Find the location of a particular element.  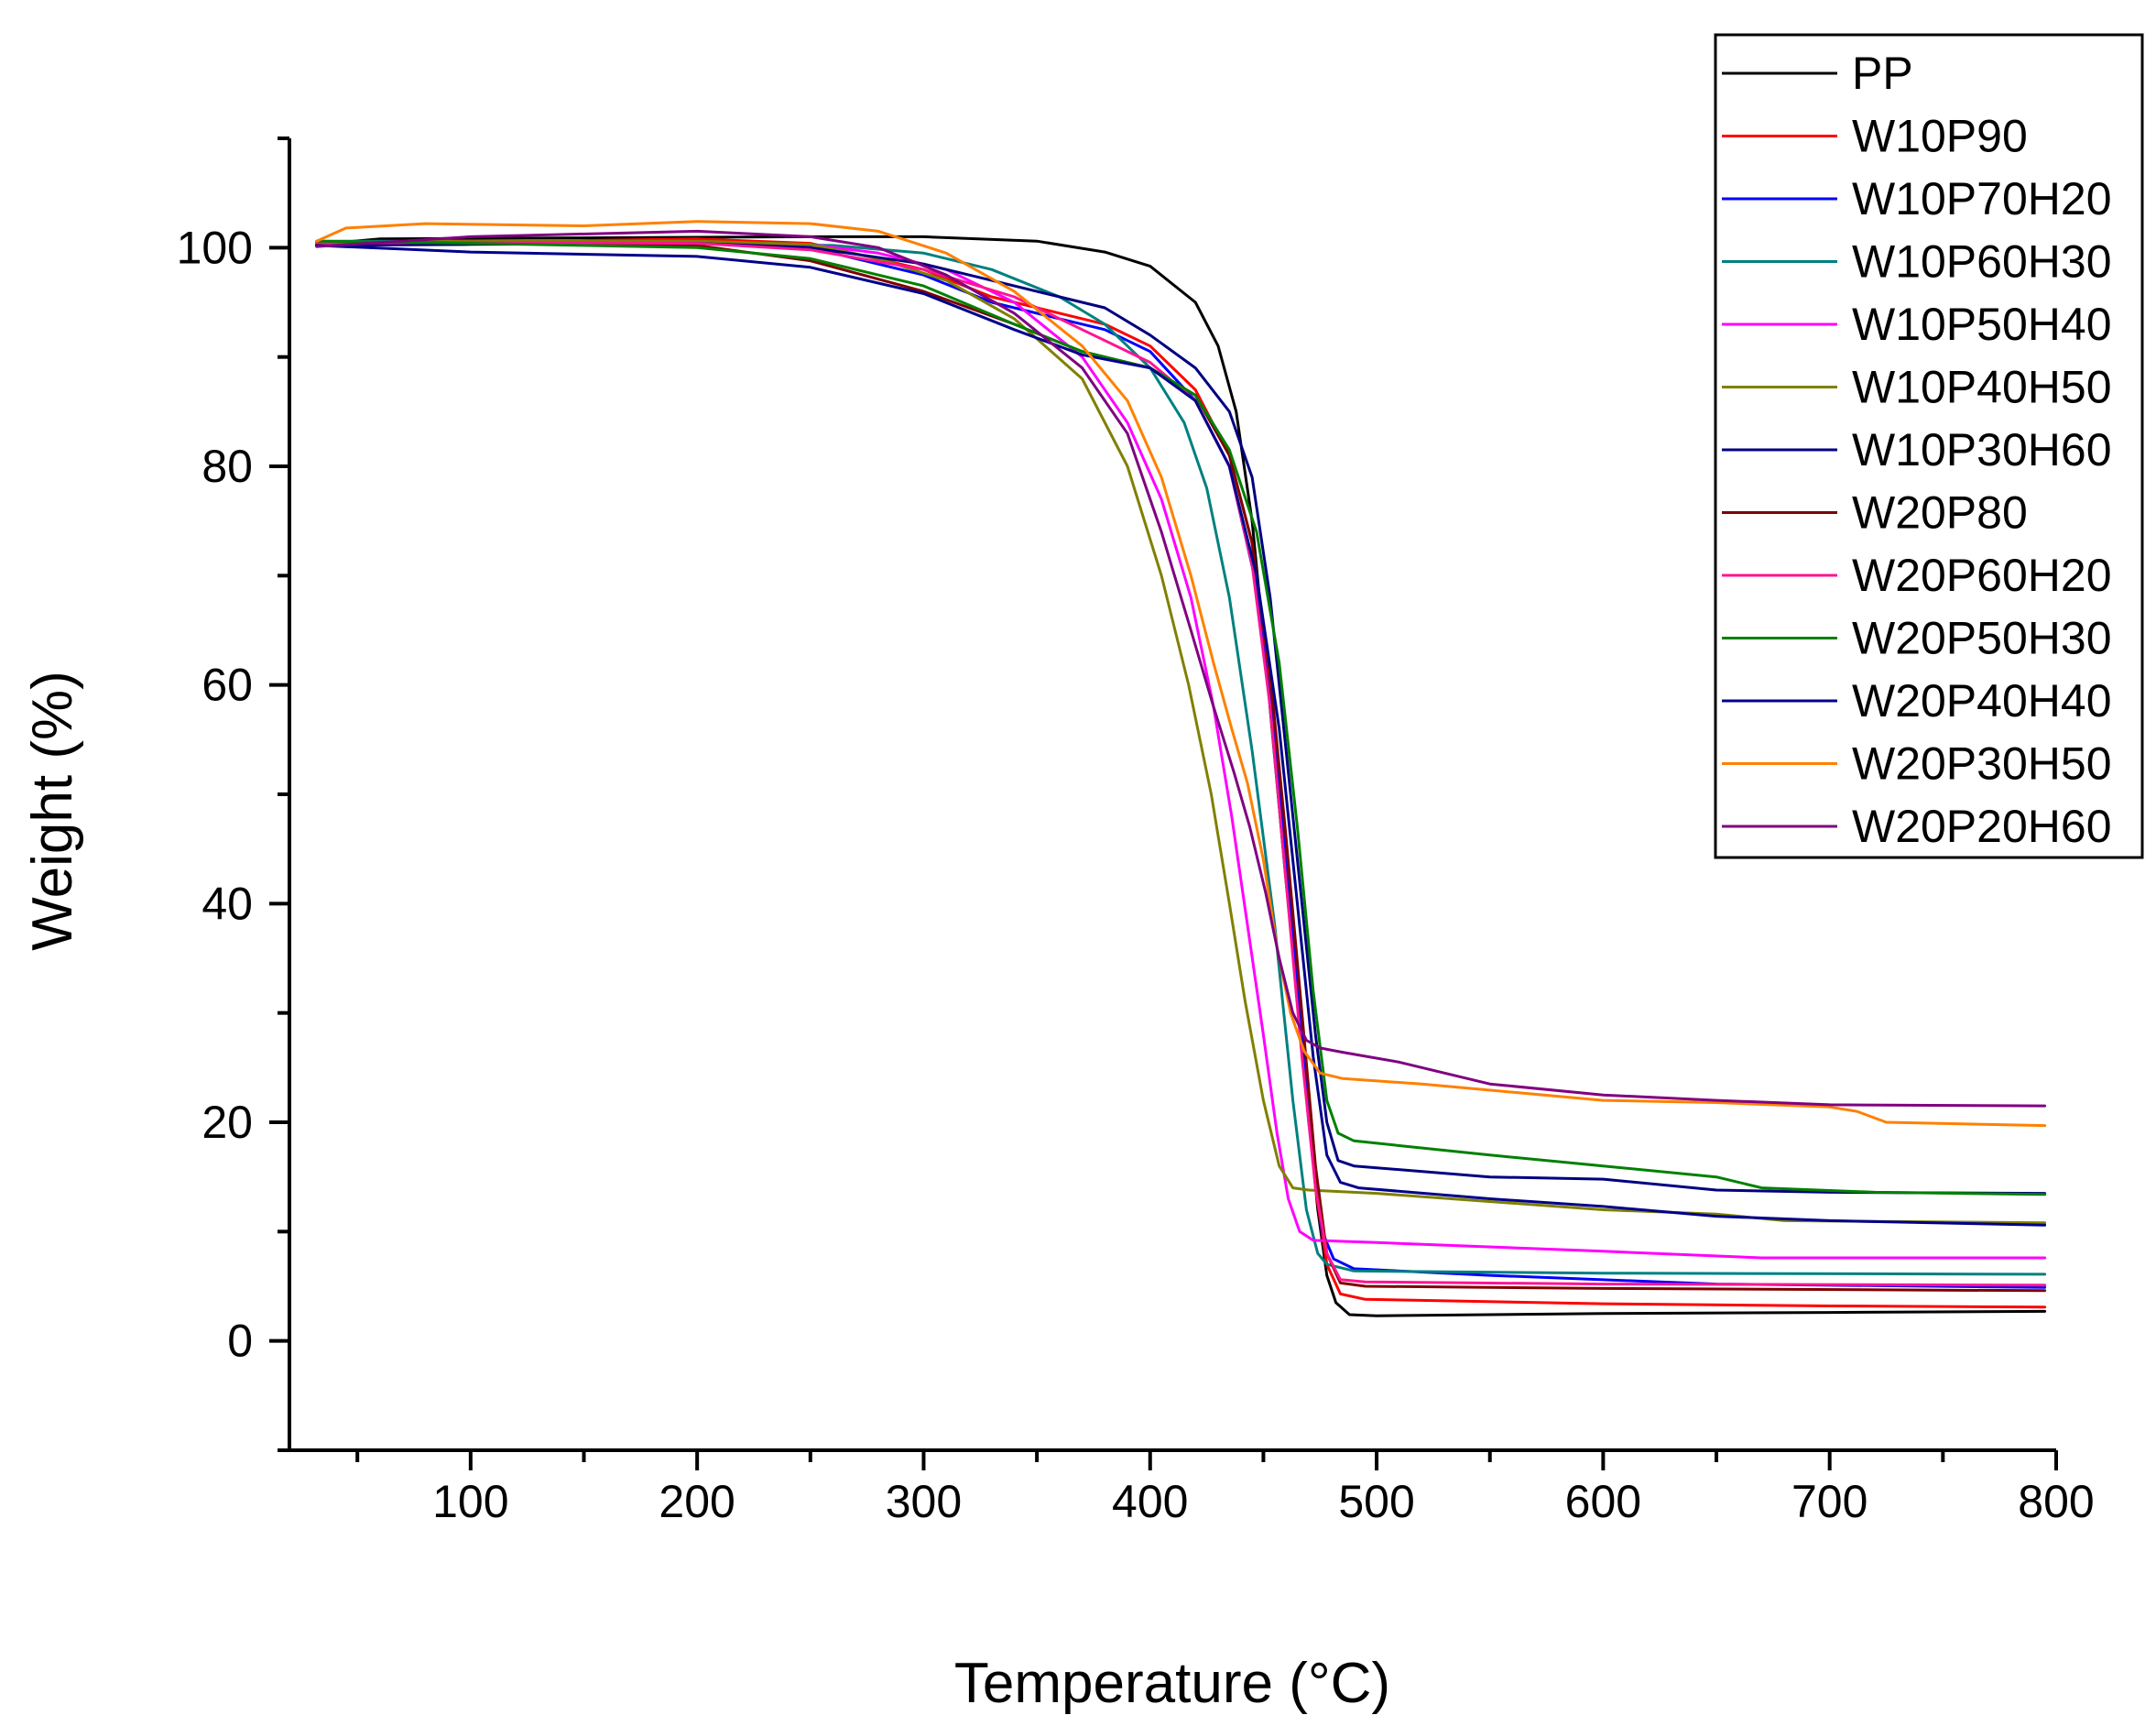

legend-label-w20p30h50: W20P30H50 is located at coordinates (1982, 764).